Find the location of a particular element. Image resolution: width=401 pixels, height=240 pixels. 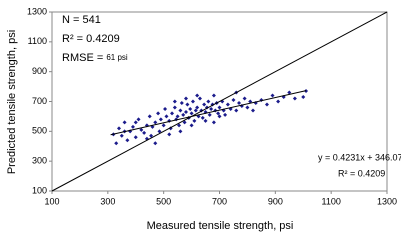

rmse-label: RMSE = is located at coordinates (82, 58).